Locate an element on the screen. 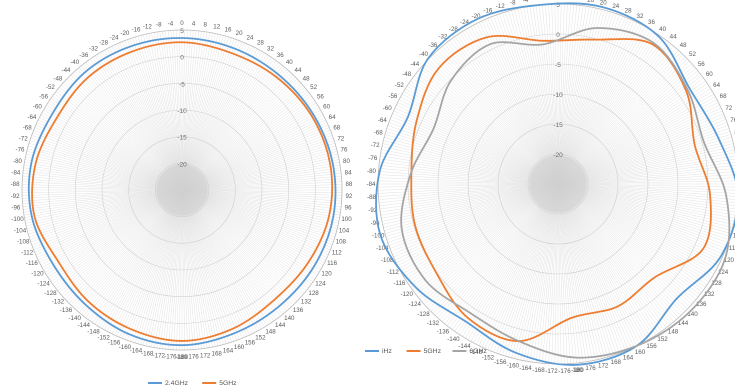  center-core is located at coordinates (182, 190).